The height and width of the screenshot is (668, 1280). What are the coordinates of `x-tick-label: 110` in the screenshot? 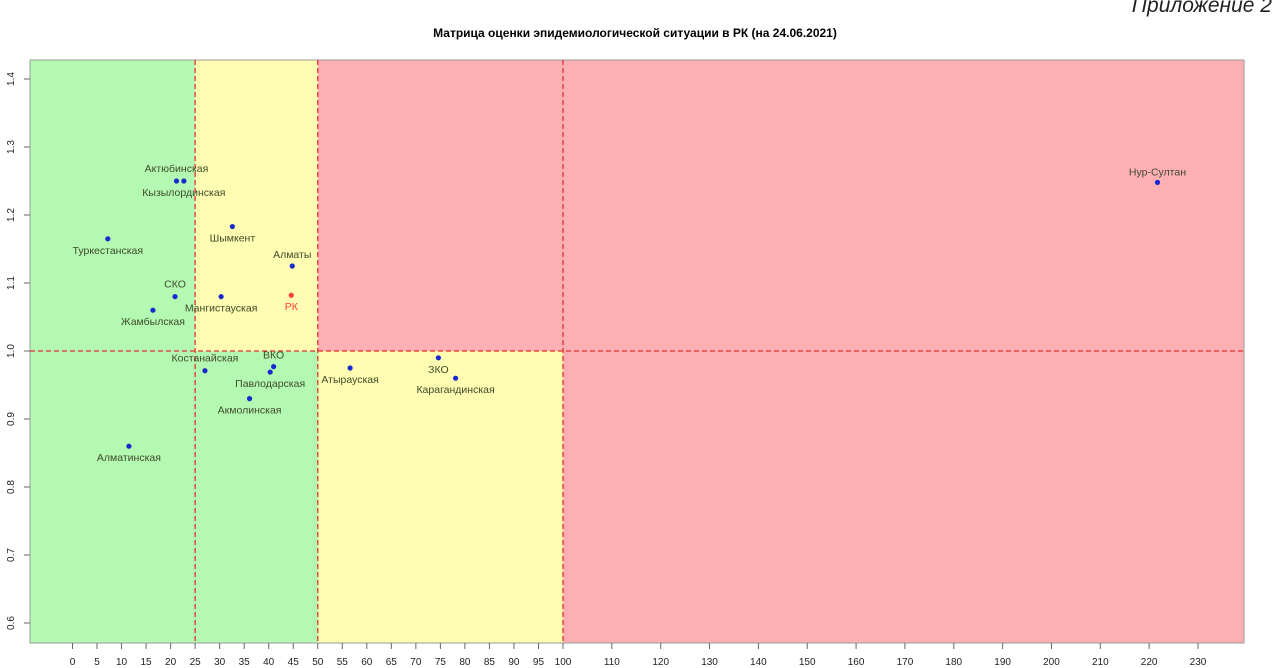 It's located at (612, 662).